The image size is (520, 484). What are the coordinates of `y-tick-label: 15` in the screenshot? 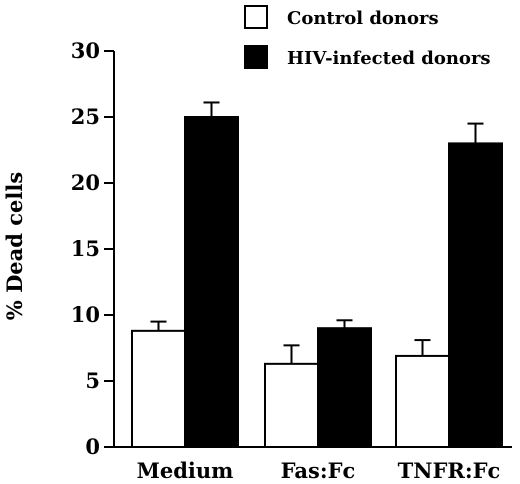 It's located at (85, 248).